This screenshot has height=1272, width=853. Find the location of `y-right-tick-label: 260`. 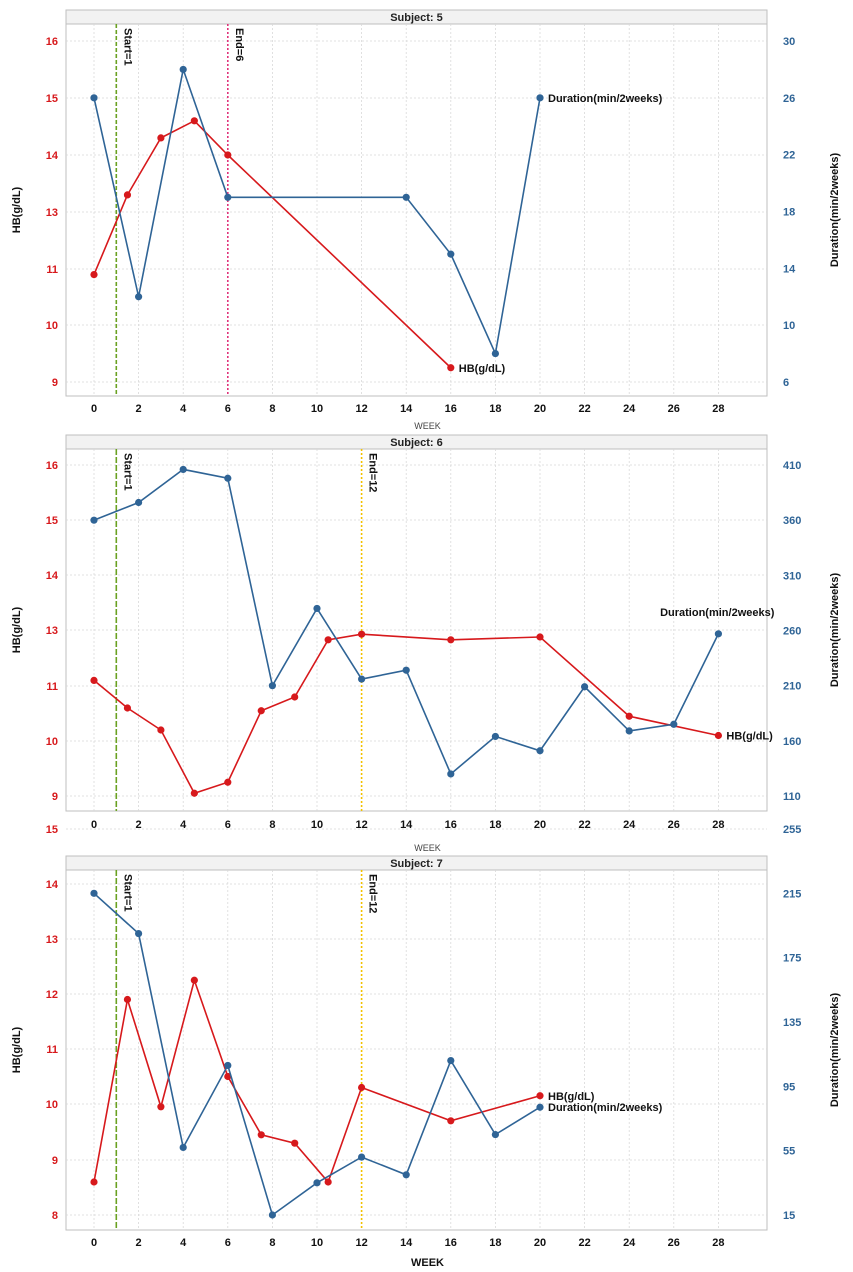

y-right-tick-label: 260 is located at coordinates (792, 632).